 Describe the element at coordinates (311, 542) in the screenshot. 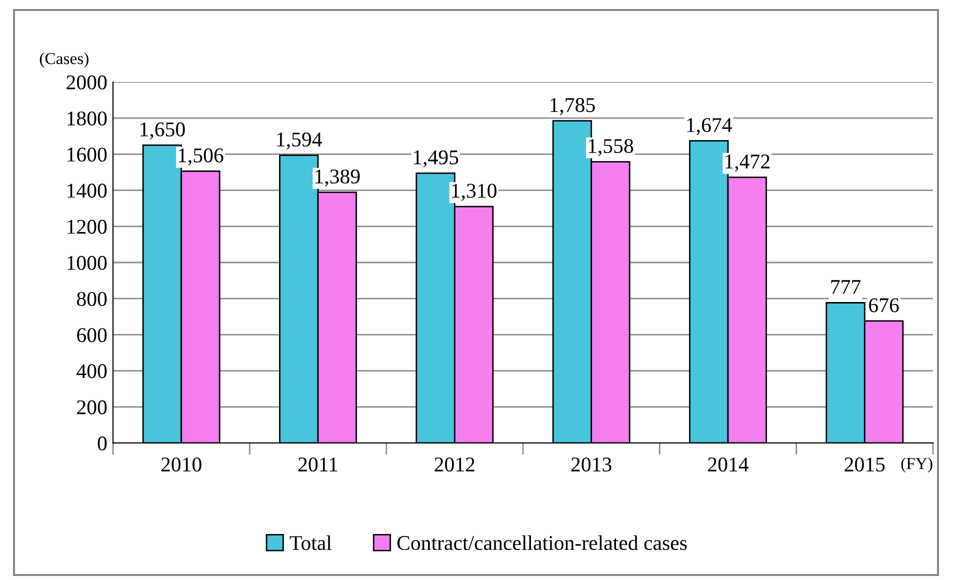

I see `legend-label: Total` at that location.